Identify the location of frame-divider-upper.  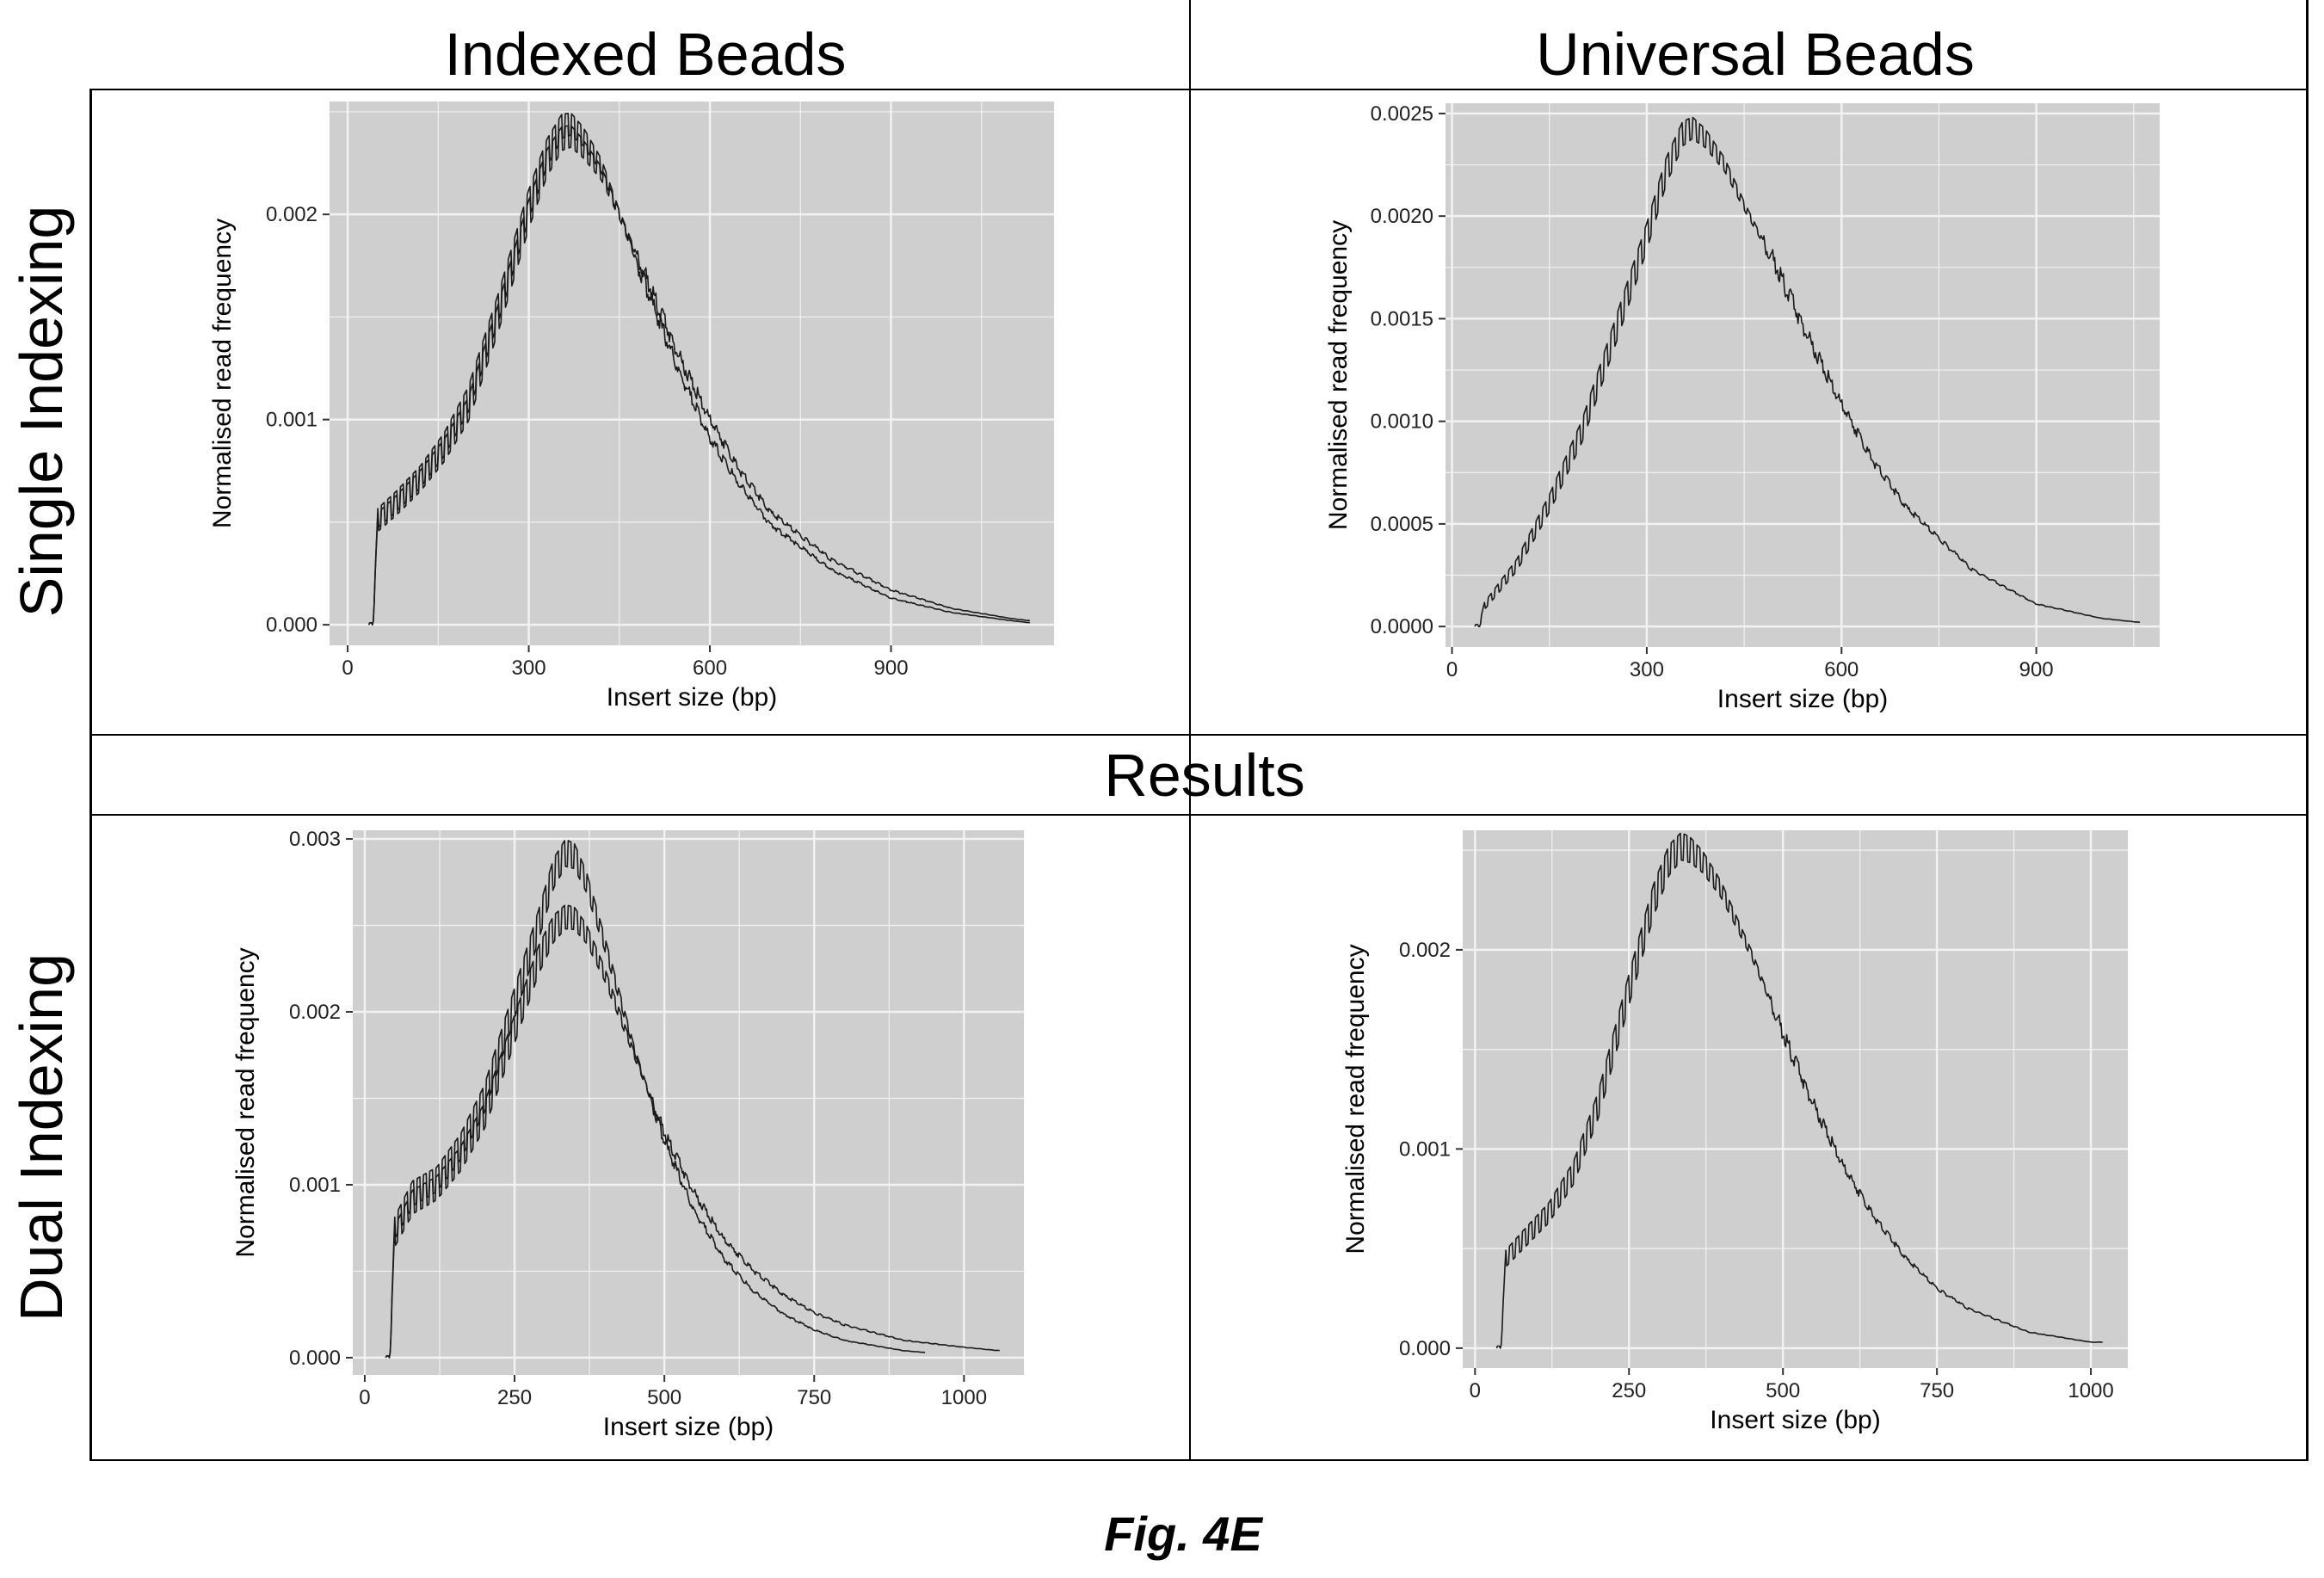
(1190, 412).